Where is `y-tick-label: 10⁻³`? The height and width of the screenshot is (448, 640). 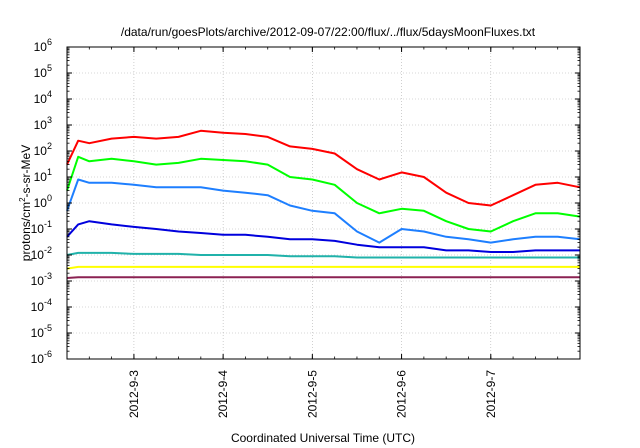
y-tick-label: 10⁻³ is located at coordinates (41, 279).